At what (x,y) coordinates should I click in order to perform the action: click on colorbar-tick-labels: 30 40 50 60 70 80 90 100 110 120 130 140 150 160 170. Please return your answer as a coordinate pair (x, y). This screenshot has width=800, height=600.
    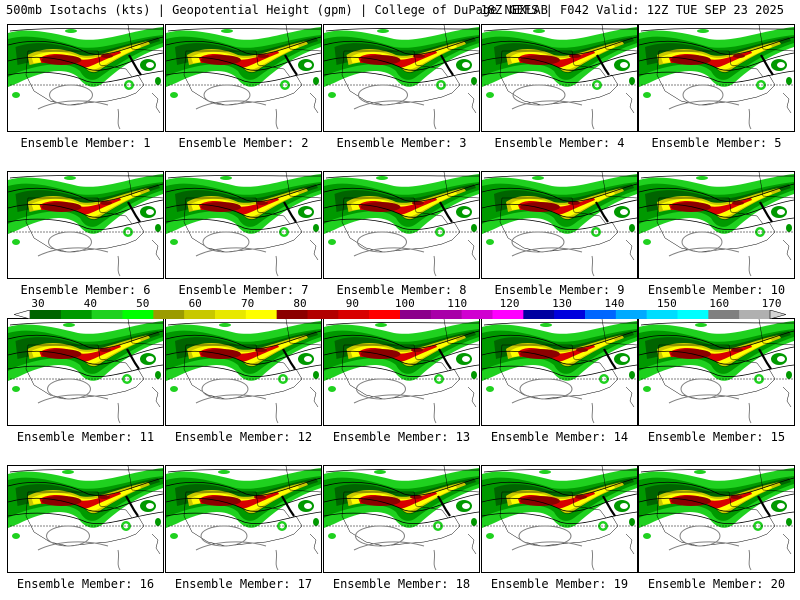
    Looking at the image, I should click on (400, 303).